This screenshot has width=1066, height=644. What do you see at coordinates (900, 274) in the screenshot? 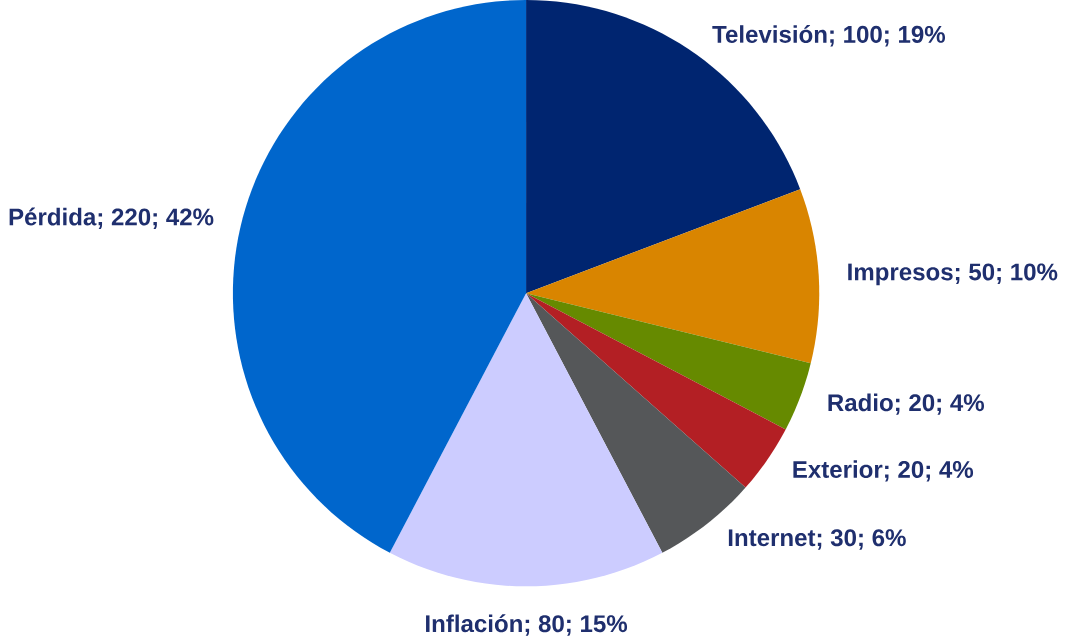
I see `slice-label: Impresos` at bounding box center [900, 274].